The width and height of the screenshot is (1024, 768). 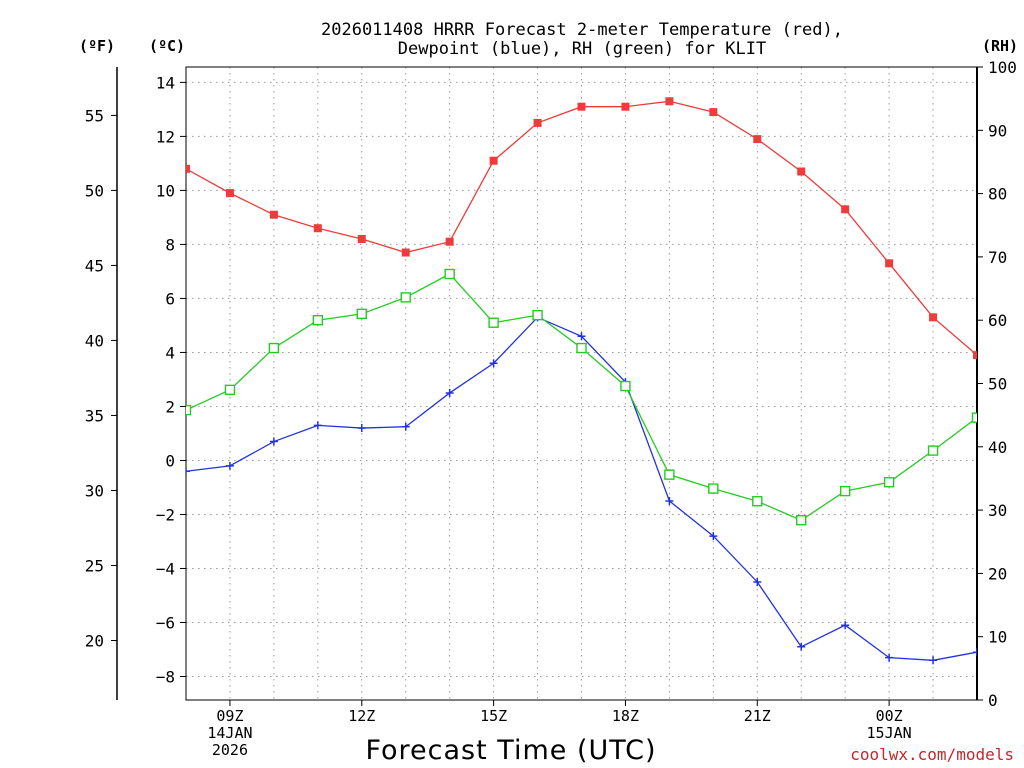 What do you see at coordinates (997, 194) in the screenshot?
I see `rh-tick-label: 80` at bounding box center [997, 194].